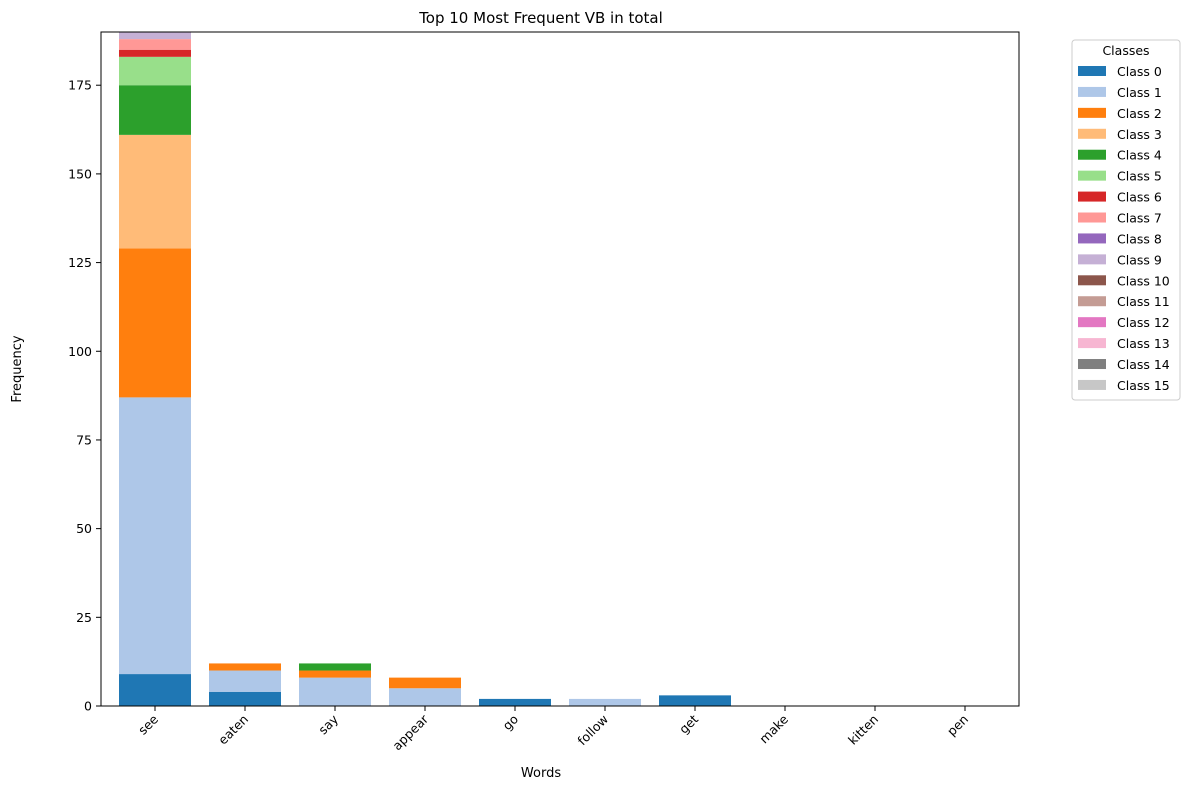 The height and width of the screenshot is (790, 1191). Describe the element at coordinates (1143, 343) in the screenshot. I see `legend-label: Class 13` at that location.